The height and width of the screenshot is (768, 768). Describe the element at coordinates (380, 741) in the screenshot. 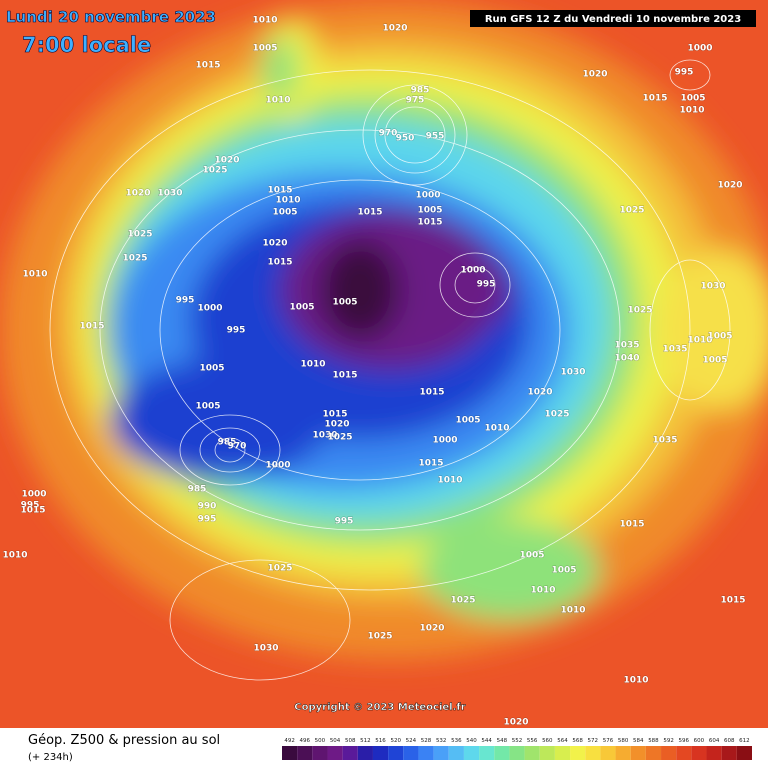

I see `legend-label: 516` at that location.